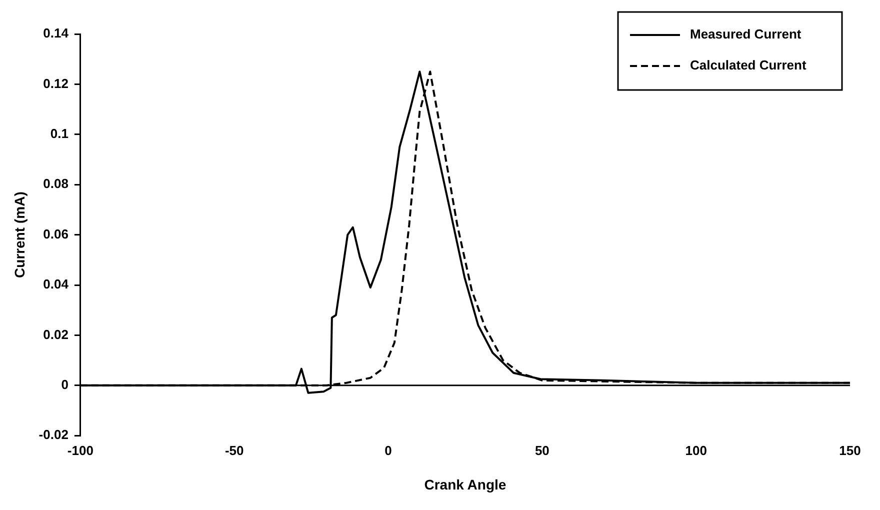  What do you see at coordinates (850, 450) in the screenshot?
I see `x-tick-label: 150` at bounding box center [850, 450].